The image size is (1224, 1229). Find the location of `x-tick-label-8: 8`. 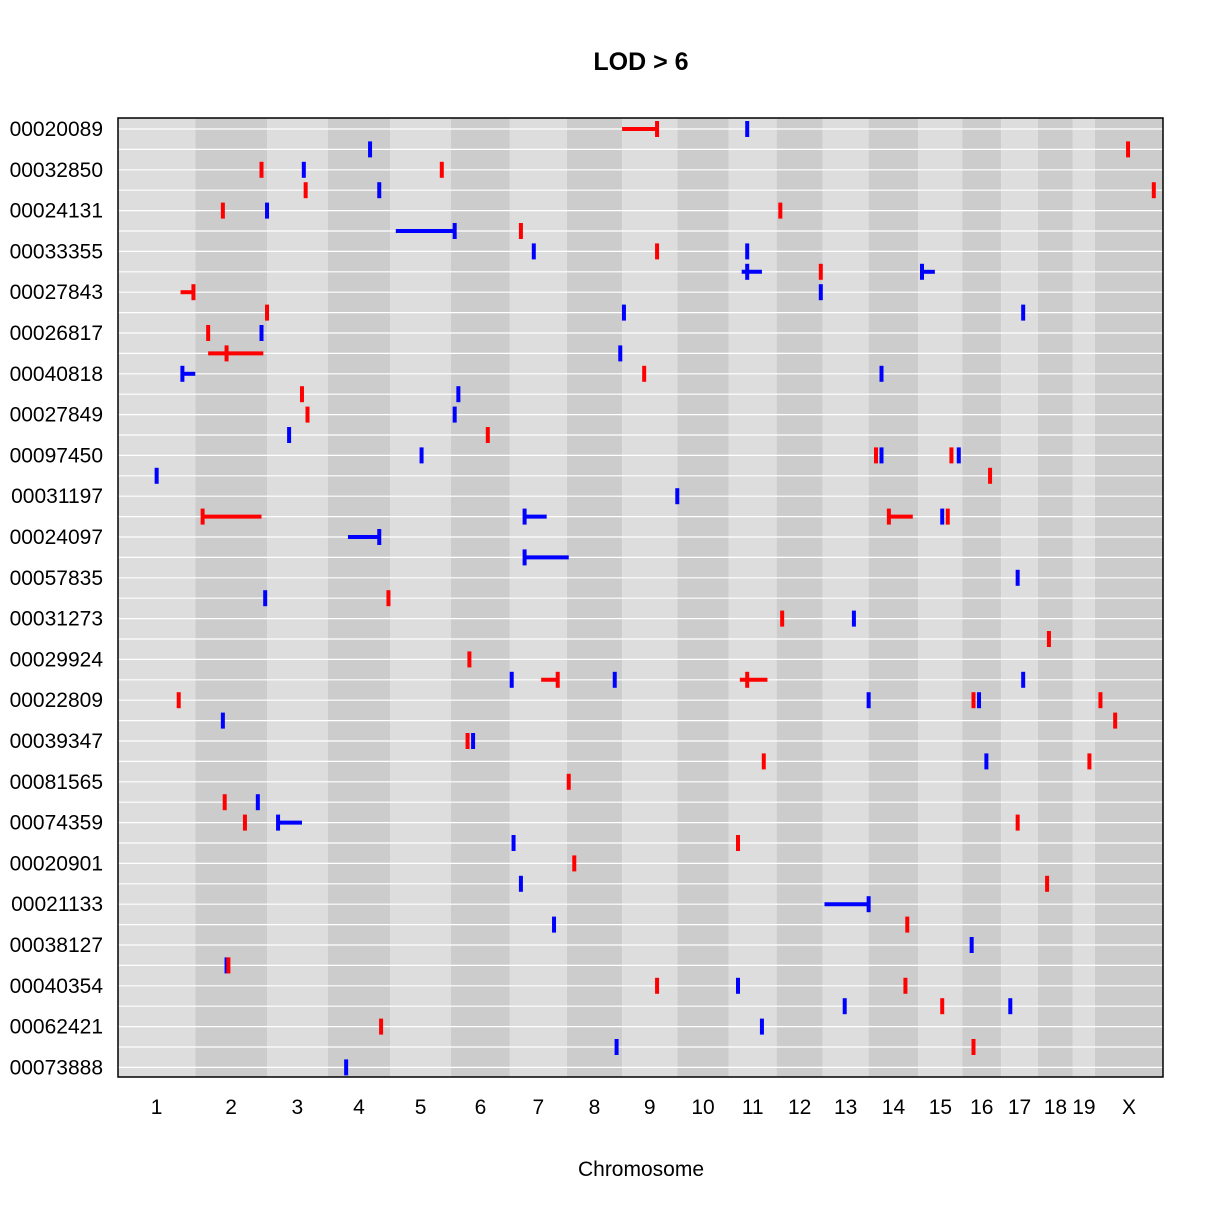

x-tick-label-8: 8 is located at coordinates (595, 1107).